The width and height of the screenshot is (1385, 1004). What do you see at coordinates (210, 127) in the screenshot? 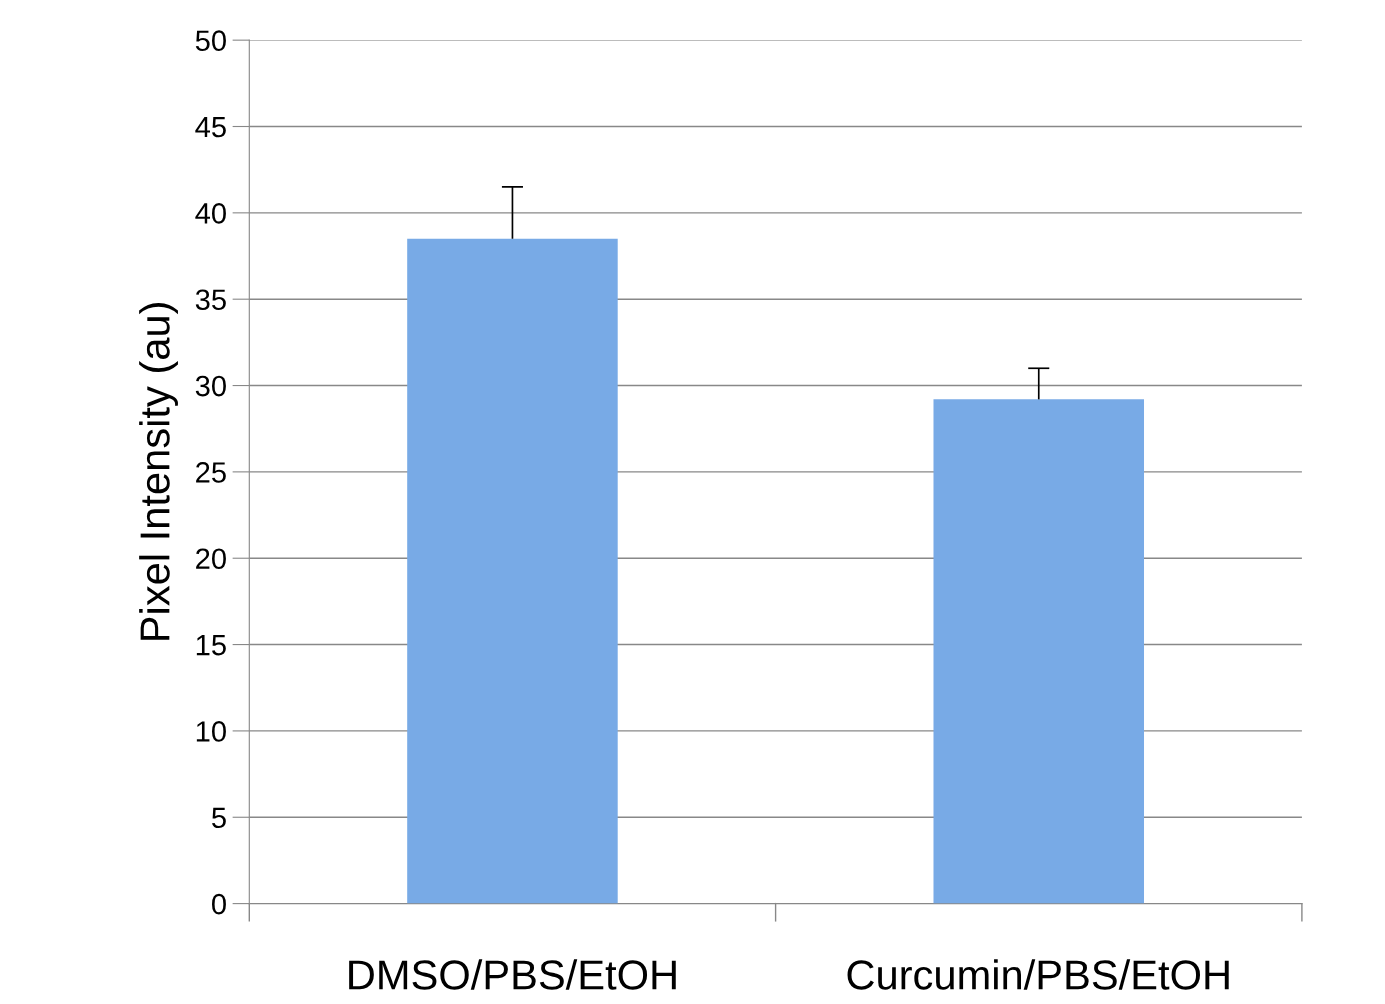
I see `y-tick-label: 45` at bounding box center [210, 127].